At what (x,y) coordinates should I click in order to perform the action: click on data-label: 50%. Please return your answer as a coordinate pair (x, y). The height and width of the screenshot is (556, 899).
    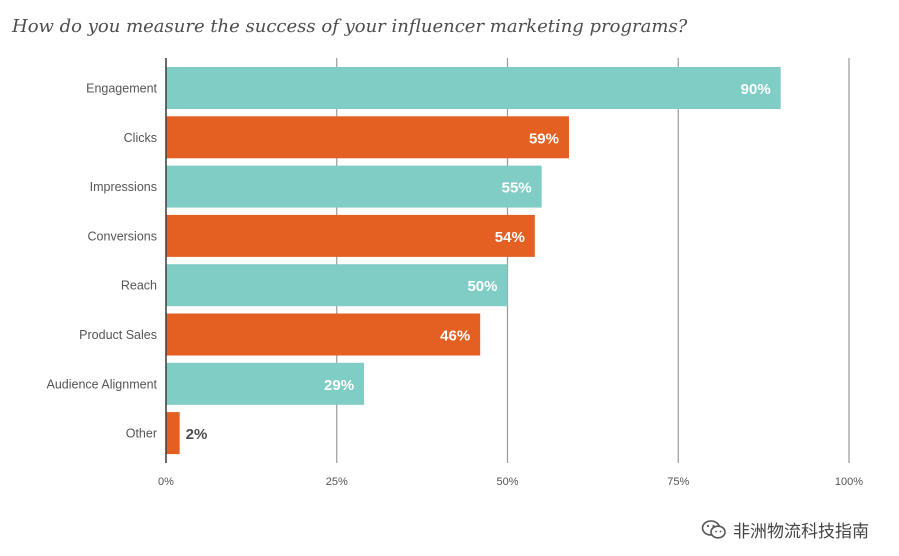
    Looking at the image, I should click on (482, 286).